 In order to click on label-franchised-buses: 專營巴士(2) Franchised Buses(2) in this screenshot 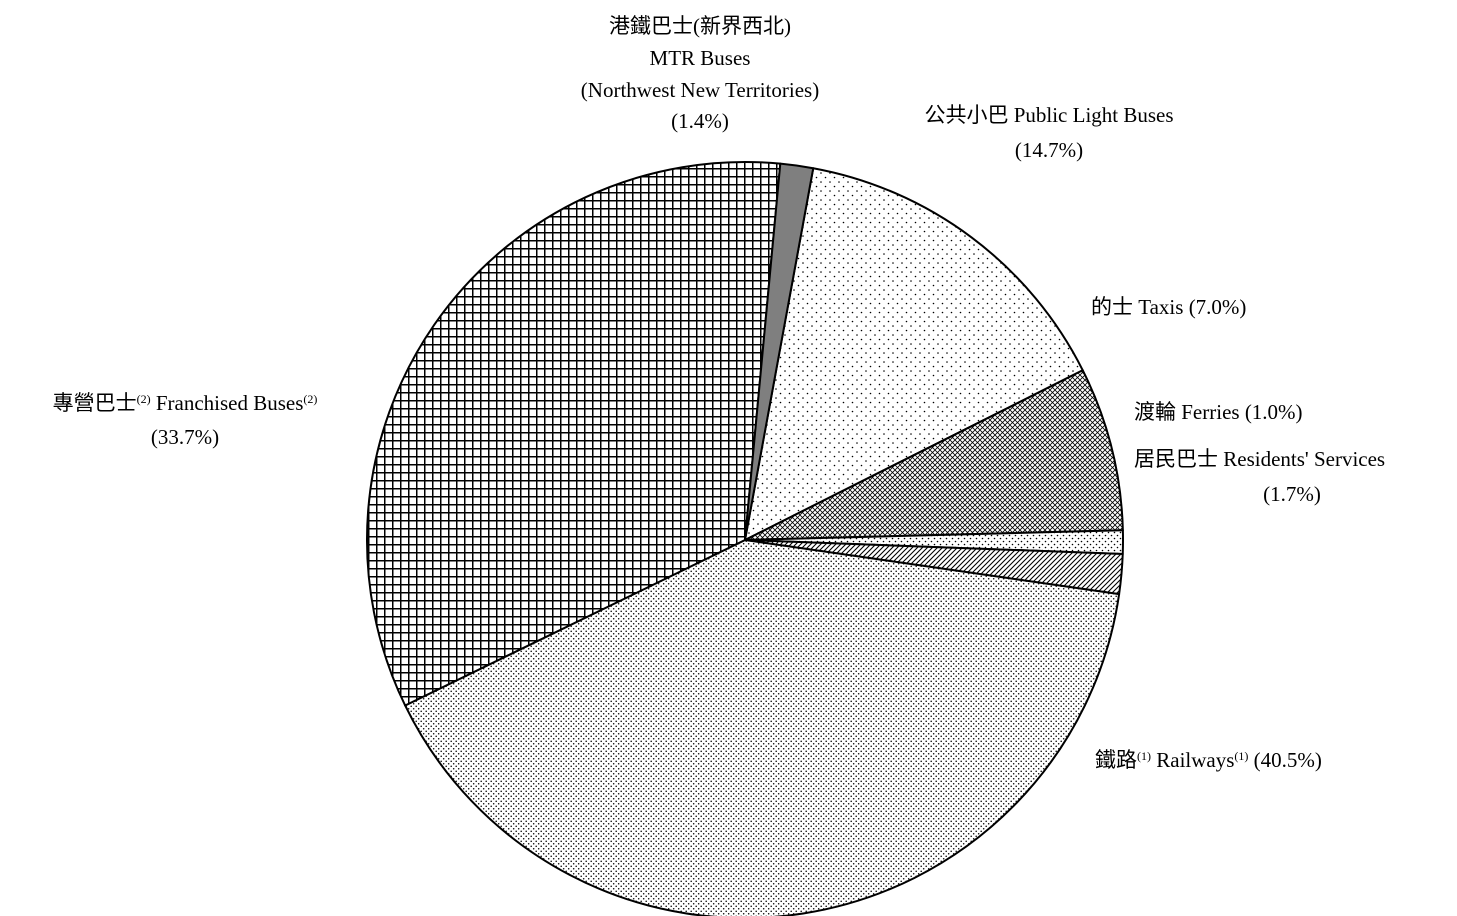, I will do `click(185, 403)`.